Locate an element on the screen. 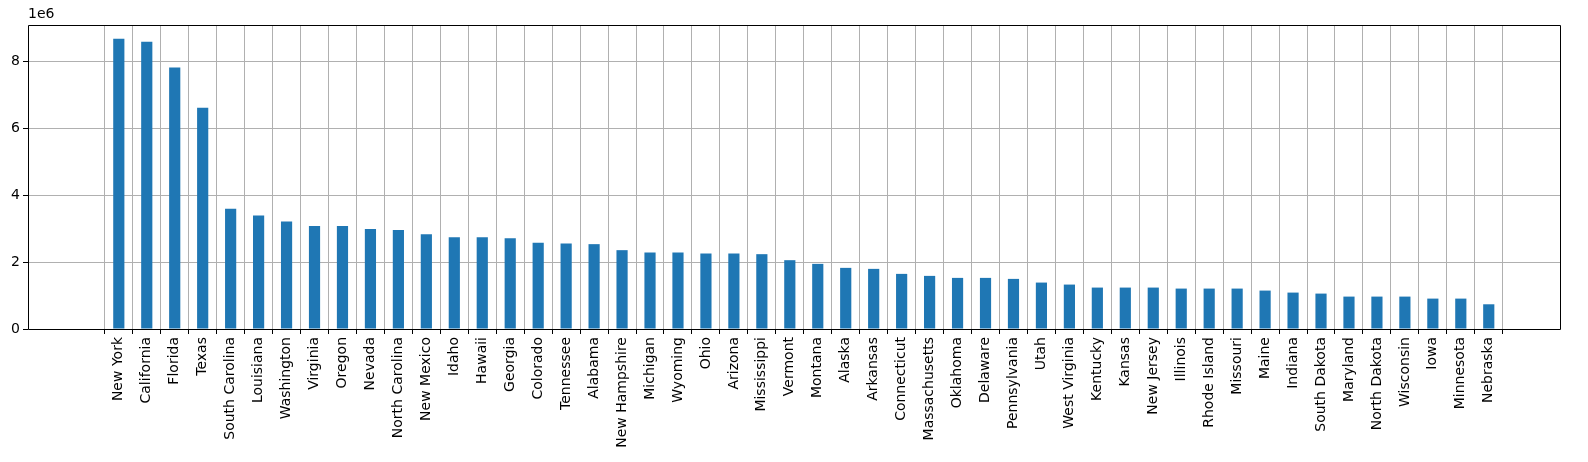 Image resolution: width=1588 pixels, height=462 pixels. x-tick-label: North Dakota is located at coordinates (1375, 384).